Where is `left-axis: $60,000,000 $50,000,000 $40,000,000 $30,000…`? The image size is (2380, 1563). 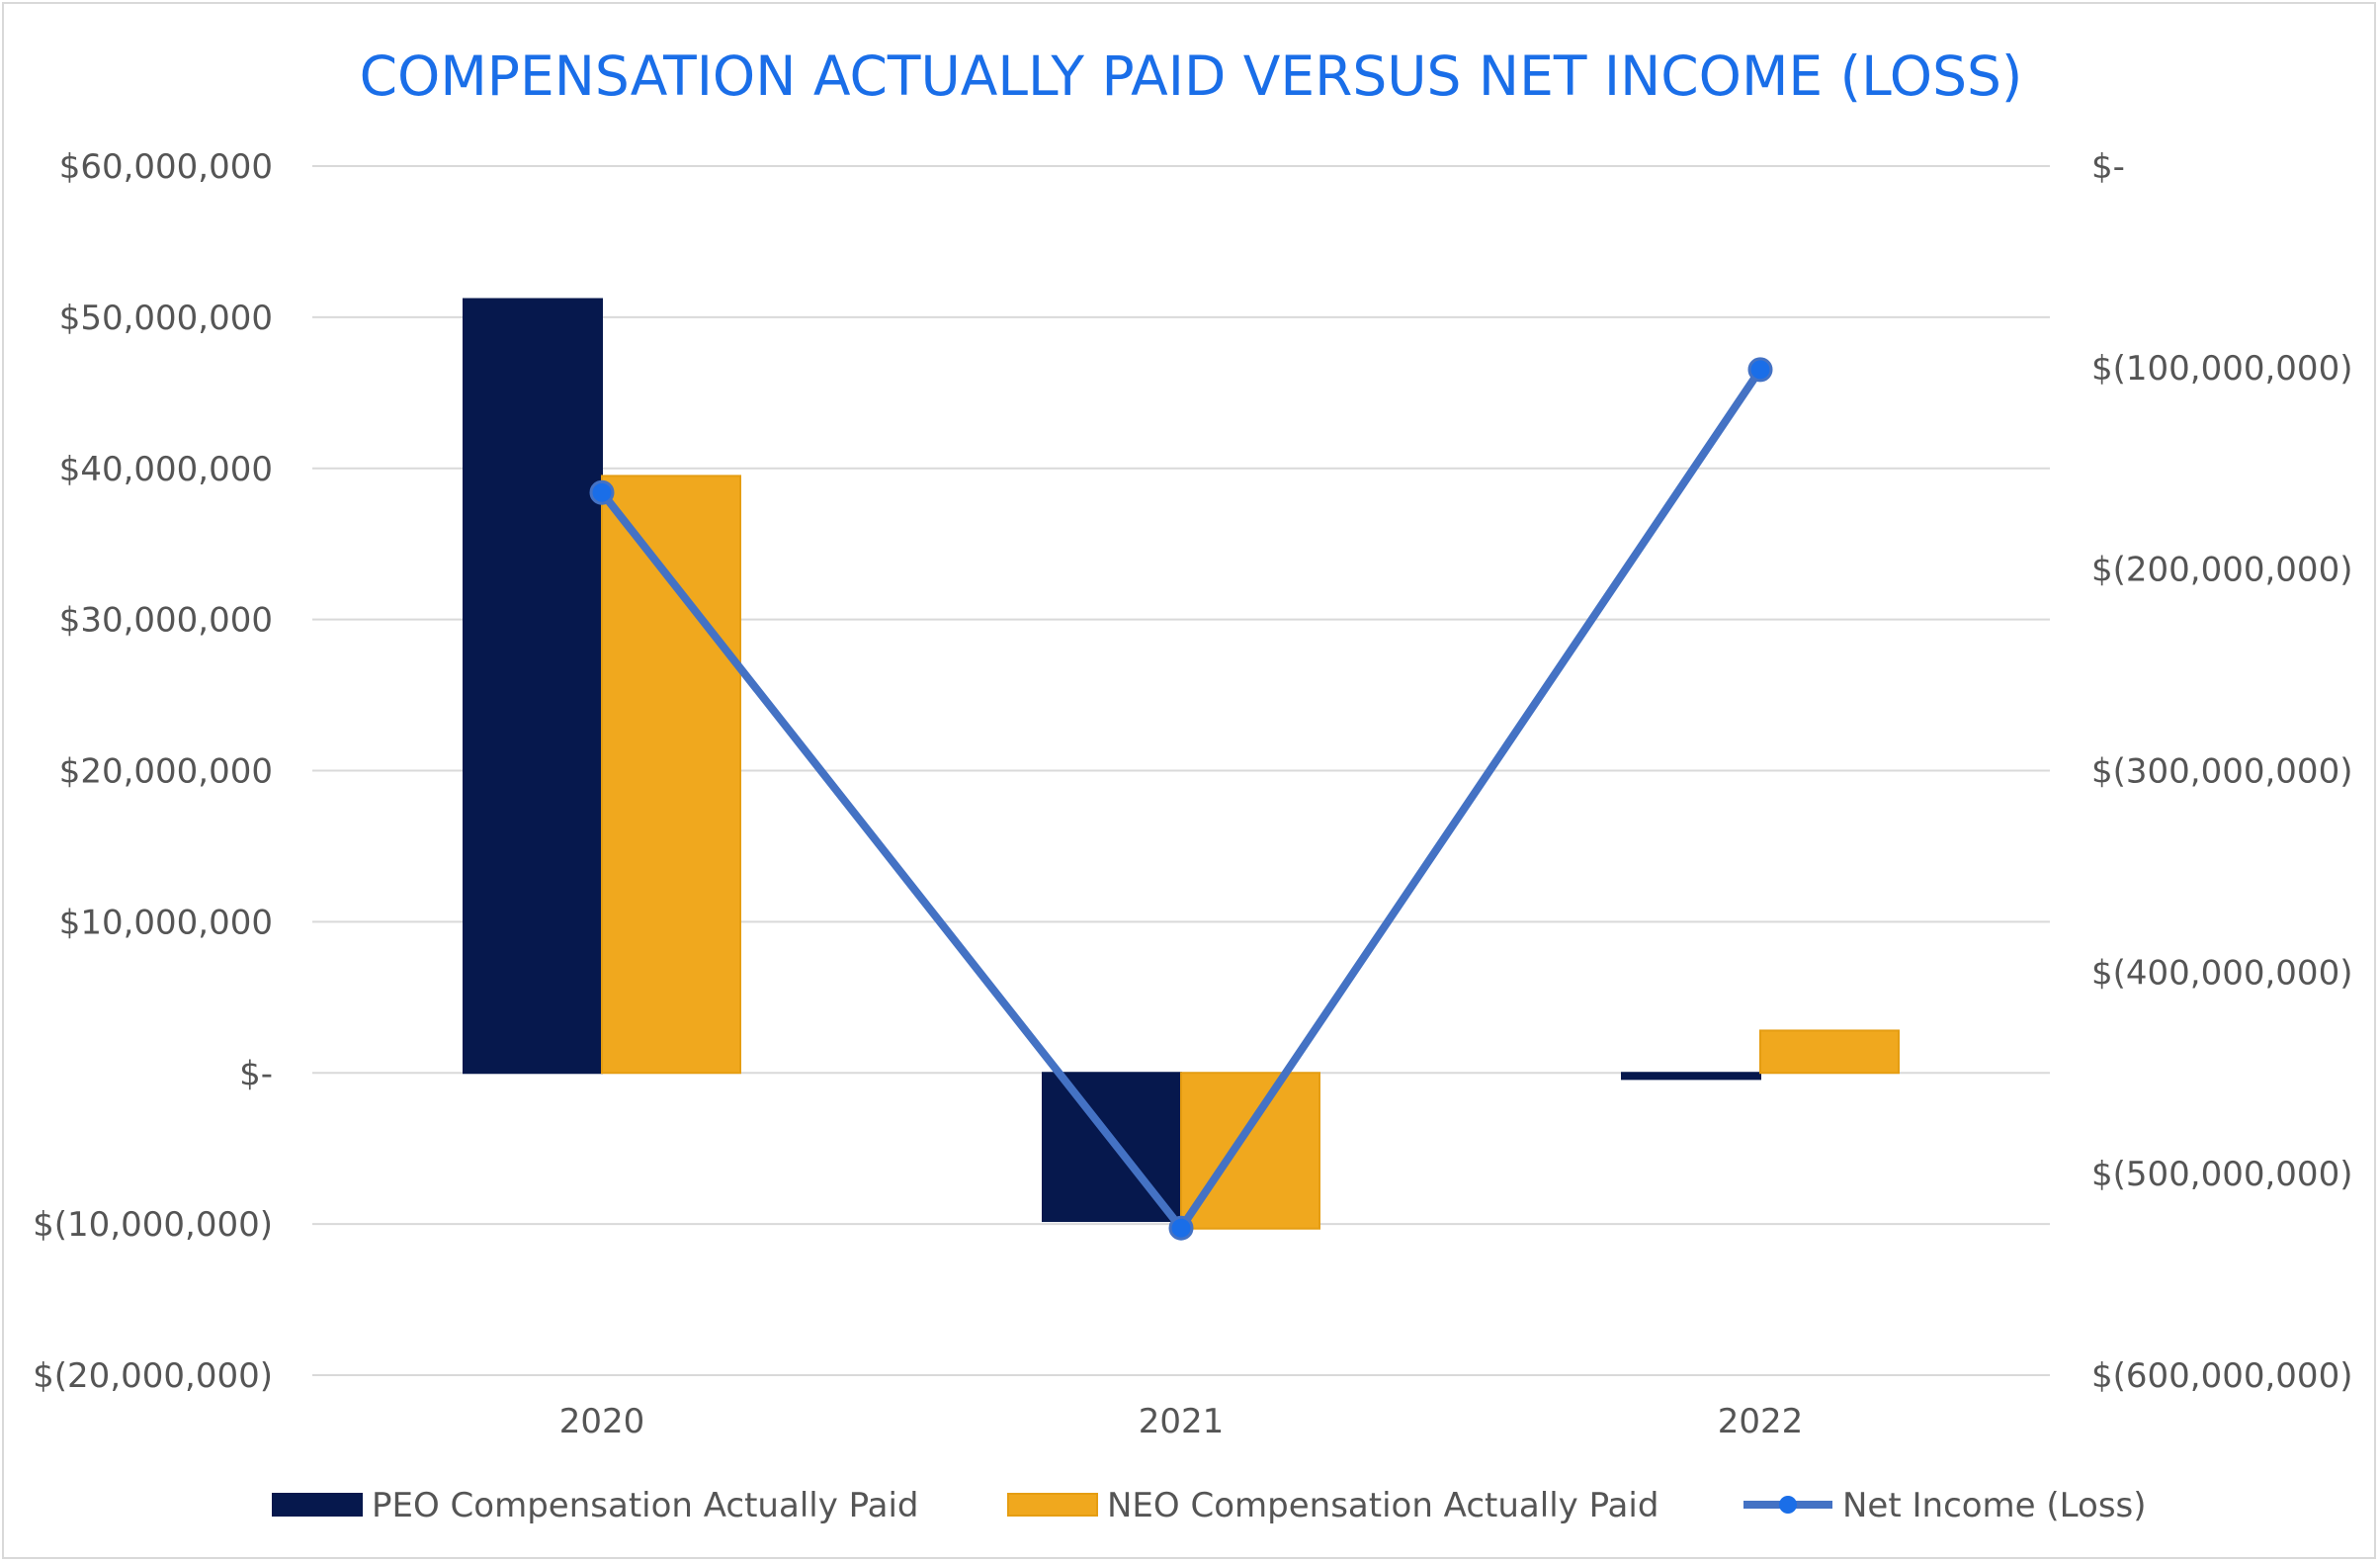
left-axis: $60,000,000 $50,000,000 $40,000,000 $30,000… is located at coordinates (153, 772).